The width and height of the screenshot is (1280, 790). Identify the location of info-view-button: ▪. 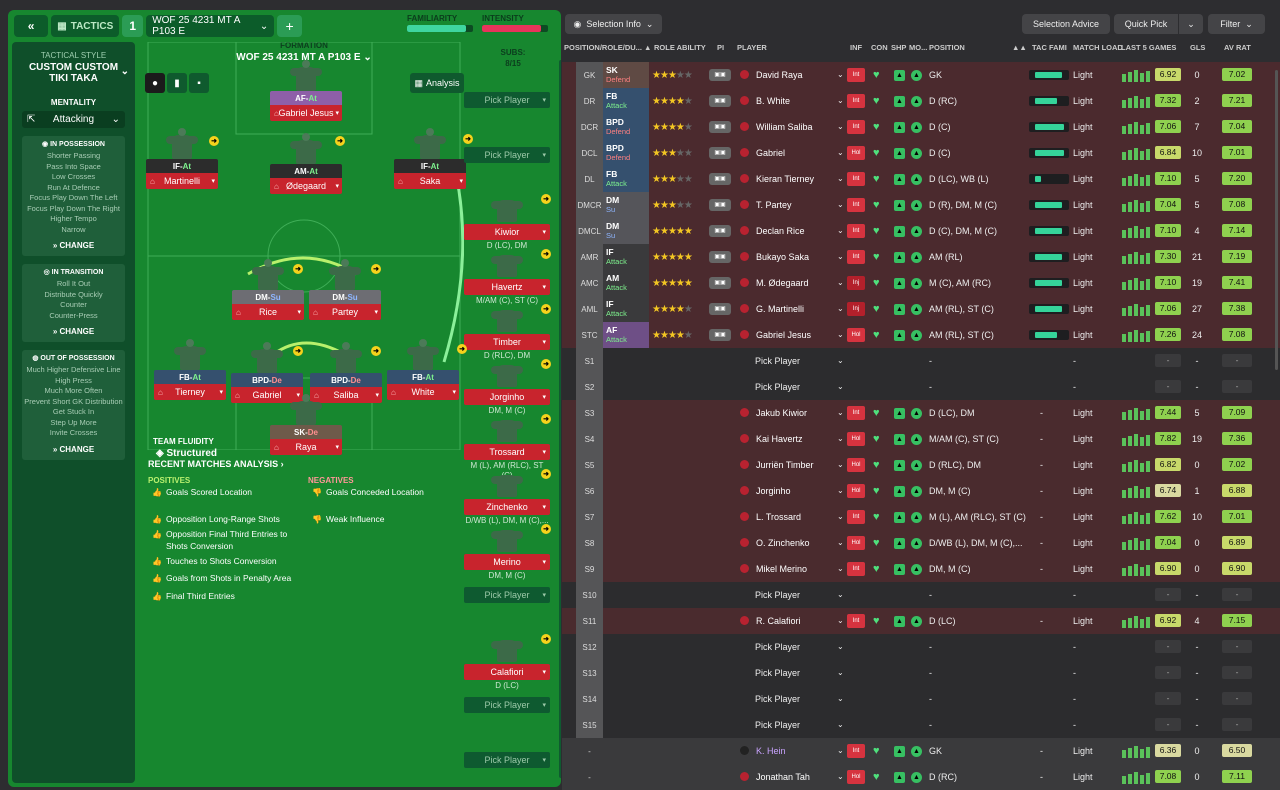
(199, 83).